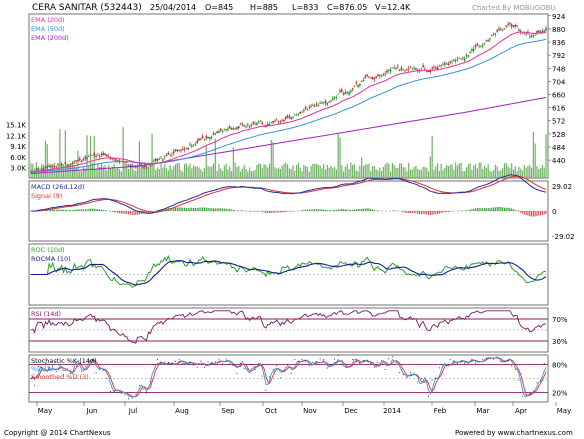 Image resolution: width=584 pixels, height=439 pixels. What do you see at coordinates (16, 136) in the screenshot?
I see `volume-tick-label: 12.1K` at bounding box center [16, 136].